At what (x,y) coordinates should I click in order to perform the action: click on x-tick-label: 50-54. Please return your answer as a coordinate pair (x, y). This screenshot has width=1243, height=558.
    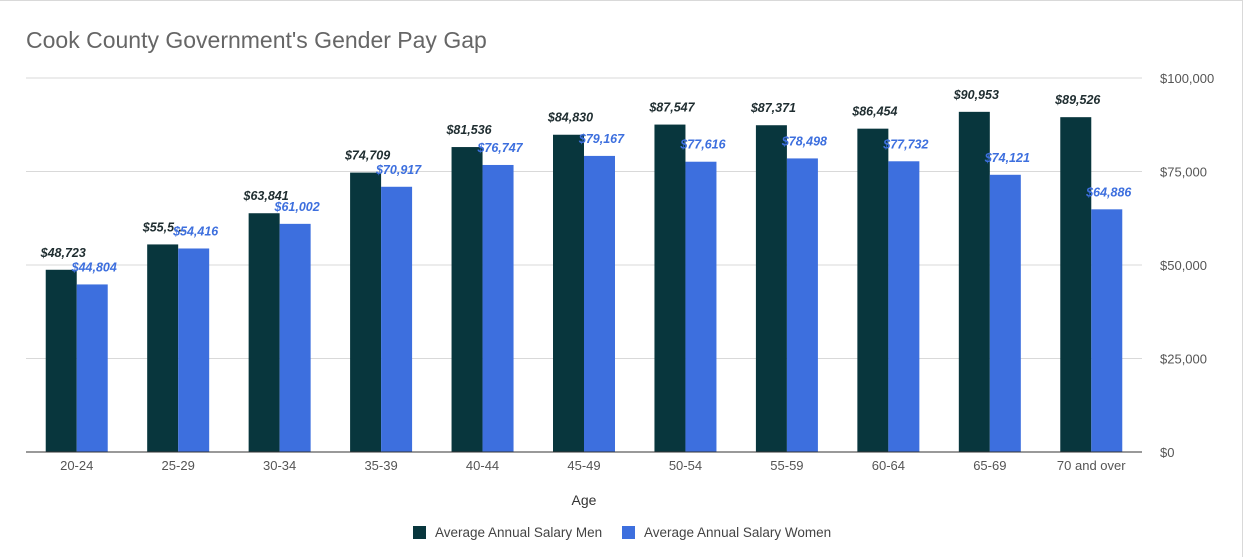
    Looking at the image, I should click on (685, 465).